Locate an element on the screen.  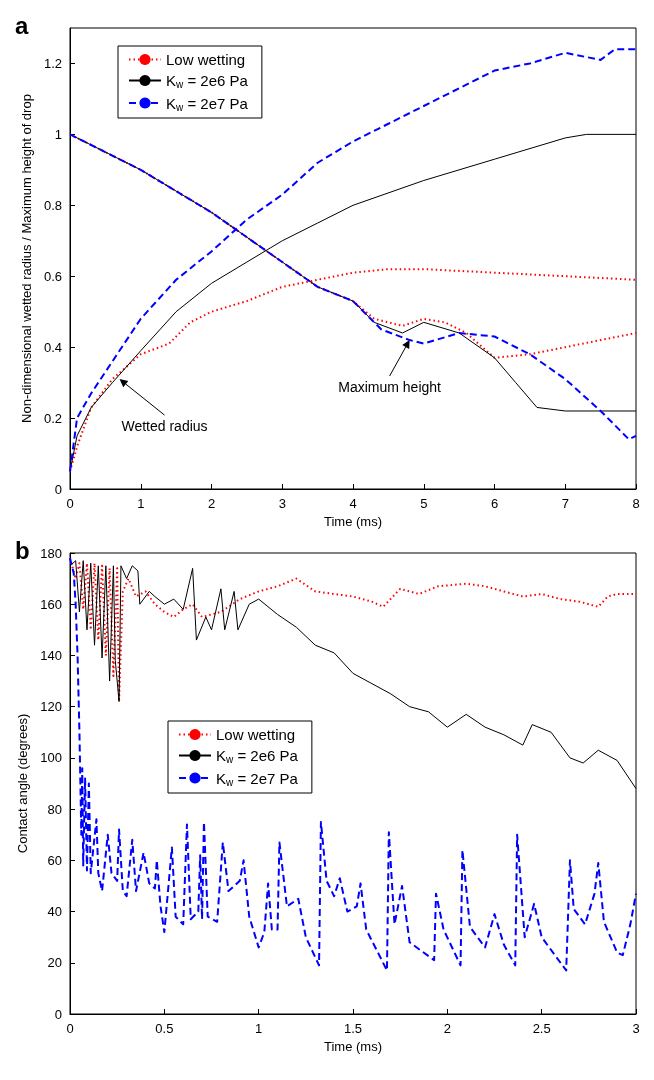
y-axis-title: Non-dimensional wetted radius / Maximum height of drop is located at coordinates (27, 258).